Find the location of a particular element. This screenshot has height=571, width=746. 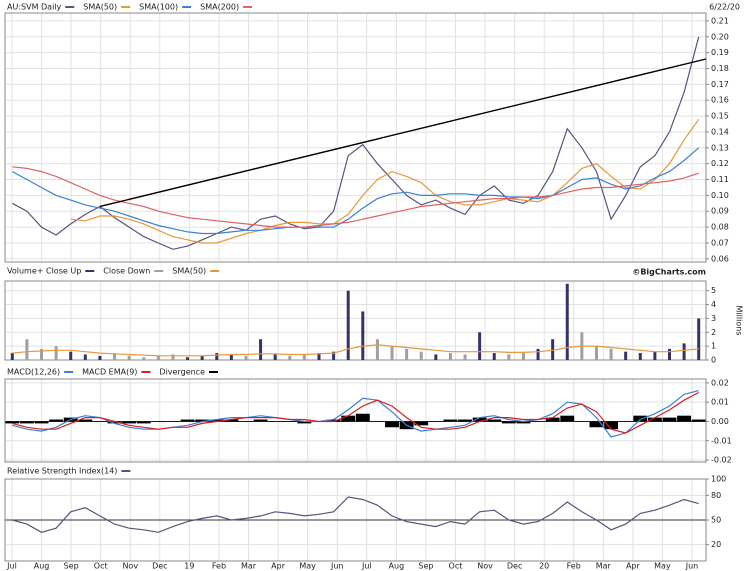

y-tick-label: 0.08 is located at coordinates (720, 227).